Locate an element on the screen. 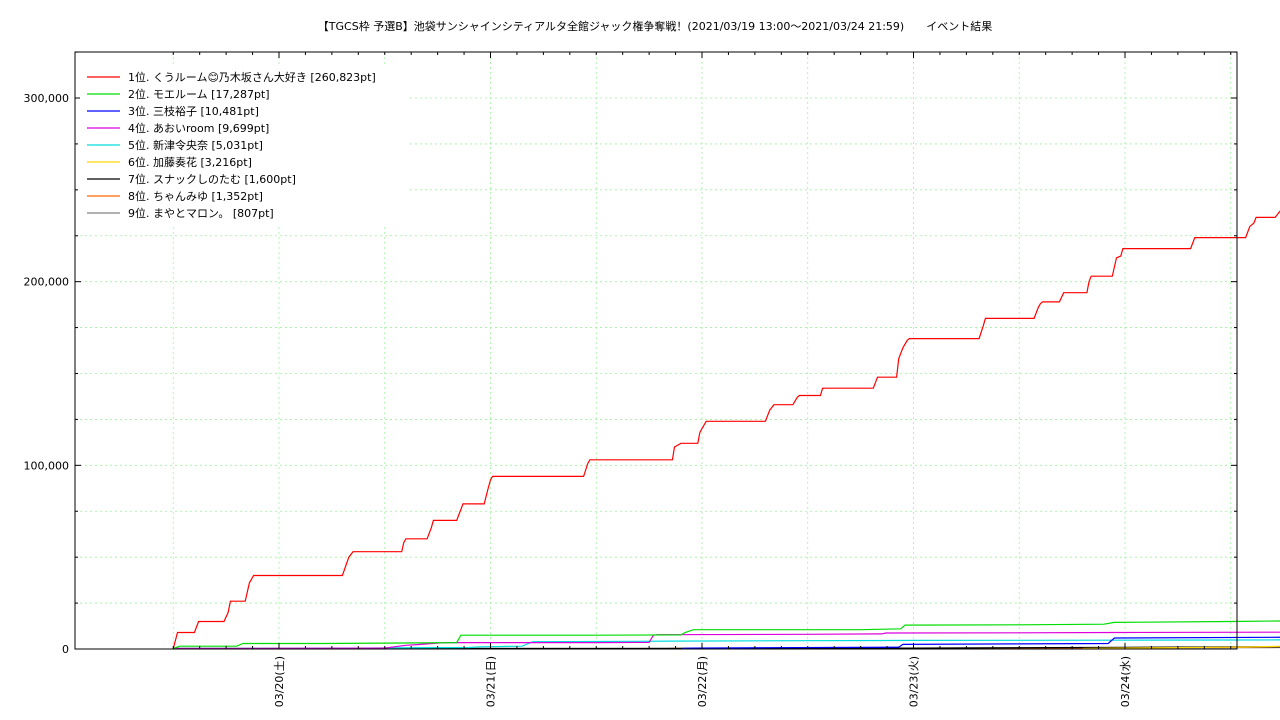 This screenshot has height=720, width=1280. x-tick-label: 03/22(月) is located at coordinates (702, 681).